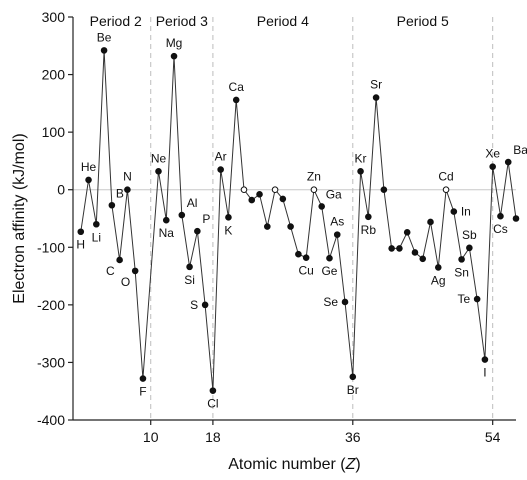 The height and width of the screenshot is (480, 527). Describe the element at coordinates (463, 299) in the screenshot. I see `element-label: Te` at that location.